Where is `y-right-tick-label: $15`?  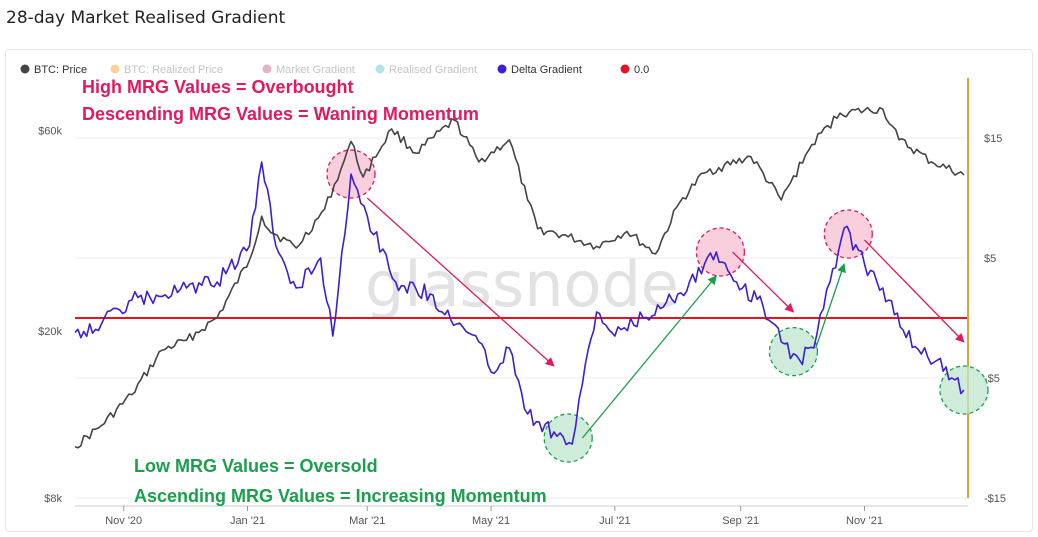 y-right-tick-label: $15 is located at coordinates (993, 139).